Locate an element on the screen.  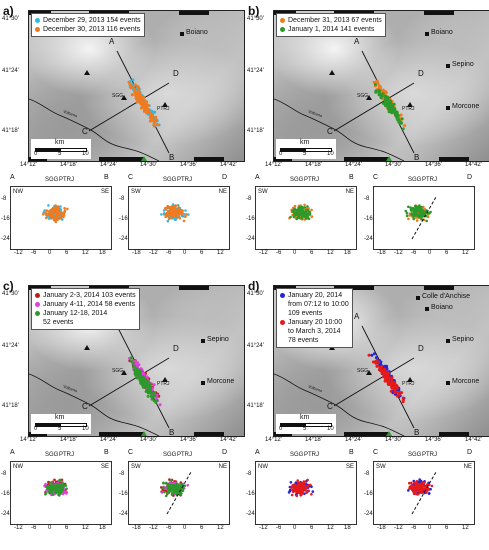
depth-tick-label: -24 is located at coordinates (123, 514).